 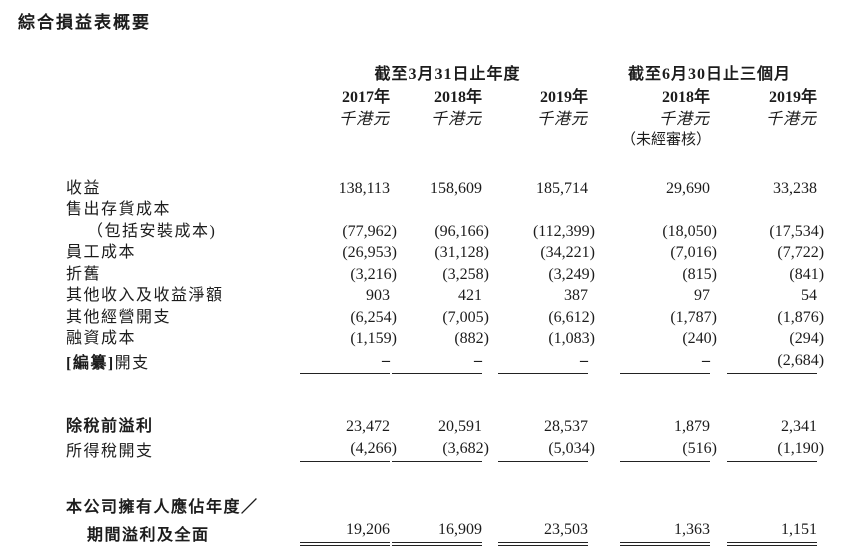 I want to click on value-text: 20,591, so click(x=460, y=426).